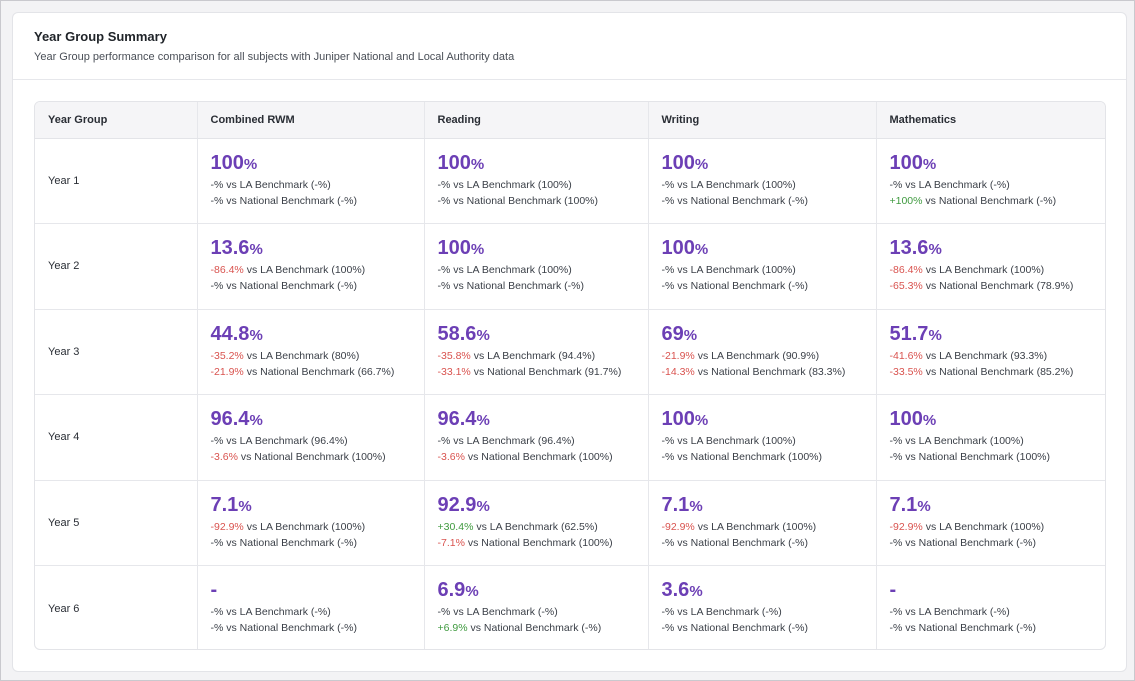 The height and width of the screenshot is (681, 1135). What do you see at coordinates (675, 590) in the screenshot?
I see `value-number: 3.6` at bounding box center [675, 590].